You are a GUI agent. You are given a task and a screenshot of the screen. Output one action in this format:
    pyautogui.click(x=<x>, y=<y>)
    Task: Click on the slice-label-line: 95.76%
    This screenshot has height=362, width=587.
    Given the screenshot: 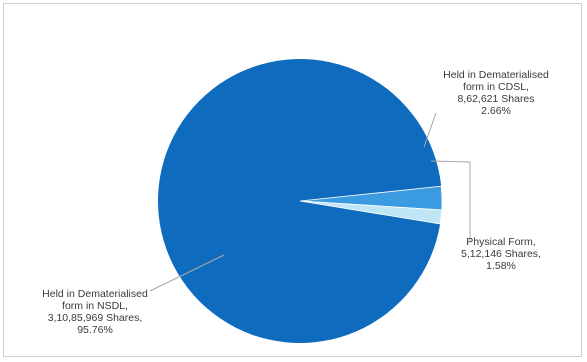 What is the action you would take?
    pyautogui.click(x=95, y=330)
    